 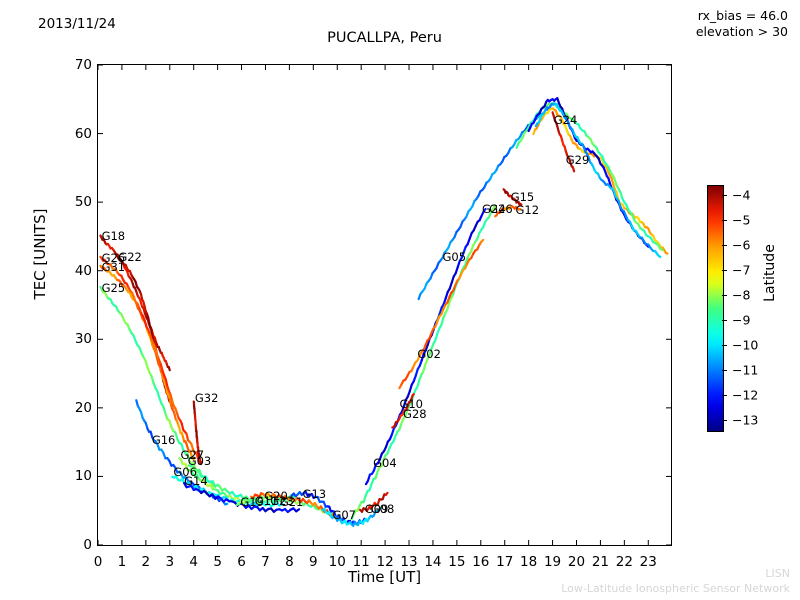 I want to click on satellite-label-g31: G31, so click(x=113, y=266).